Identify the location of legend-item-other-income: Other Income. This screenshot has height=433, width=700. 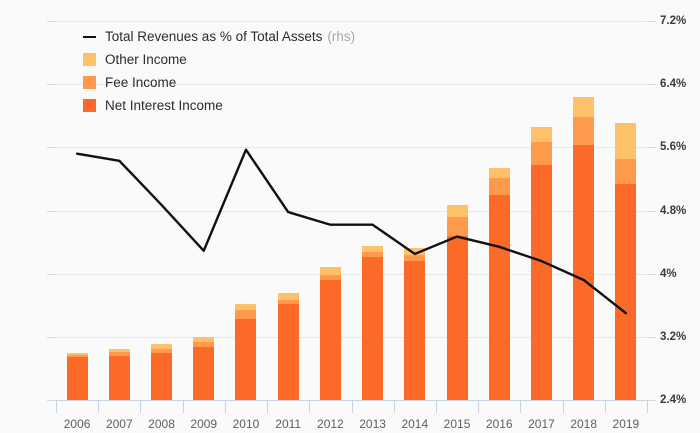
(219, 59).